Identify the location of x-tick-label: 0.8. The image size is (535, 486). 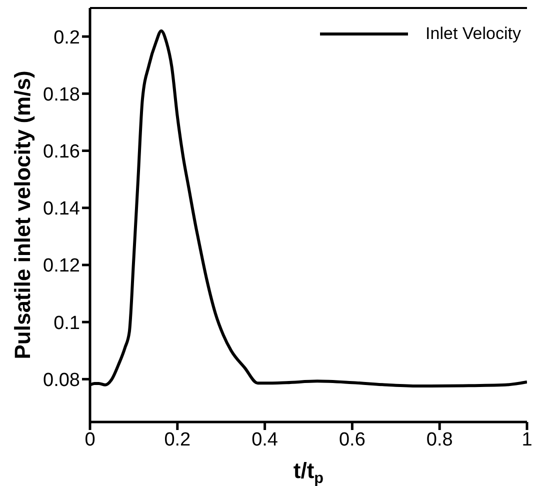
(439, 439).